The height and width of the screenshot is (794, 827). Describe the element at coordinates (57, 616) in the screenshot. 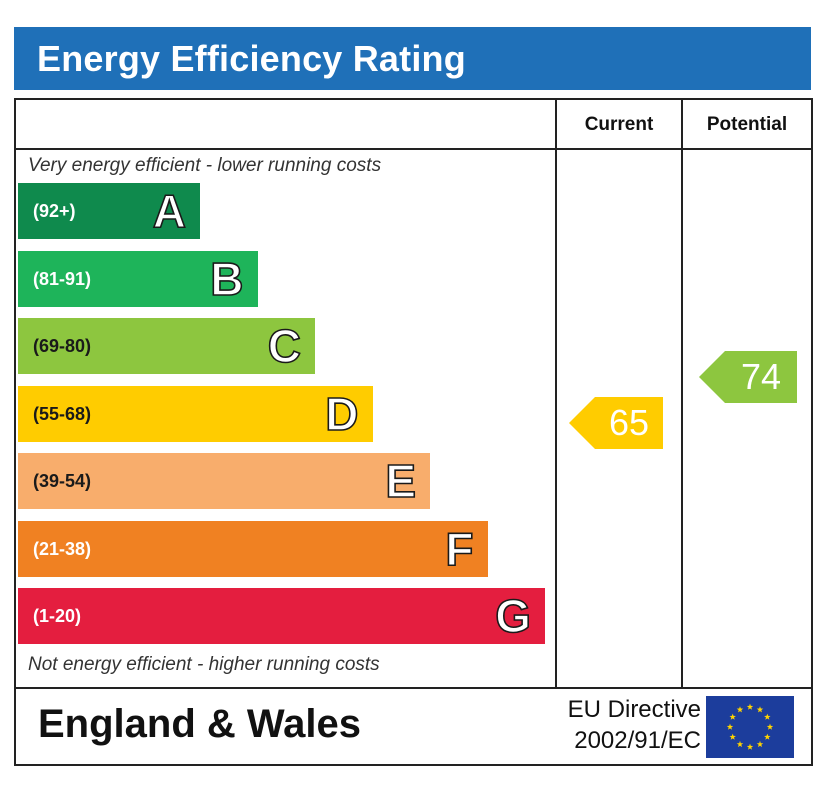

I see `band-range-g: (1-20)` at that location.